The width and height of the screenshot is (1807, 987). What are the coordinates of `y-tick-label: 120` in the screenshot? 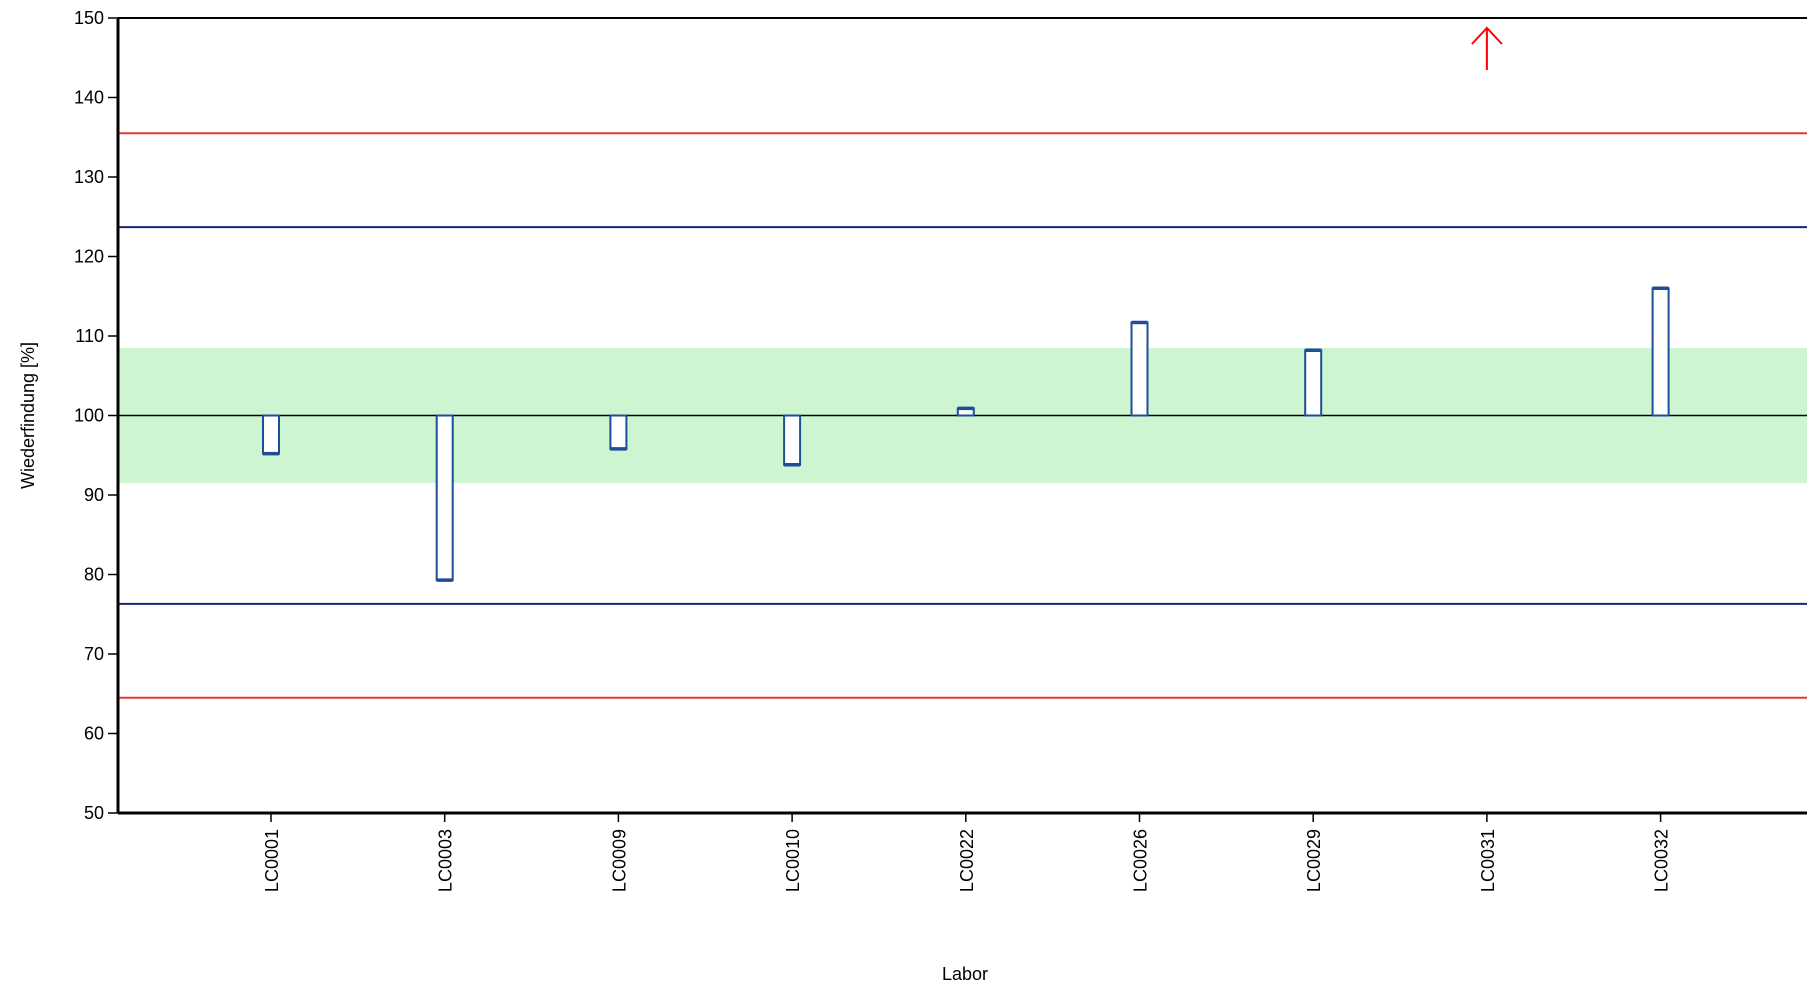 It's located at (89, 257).